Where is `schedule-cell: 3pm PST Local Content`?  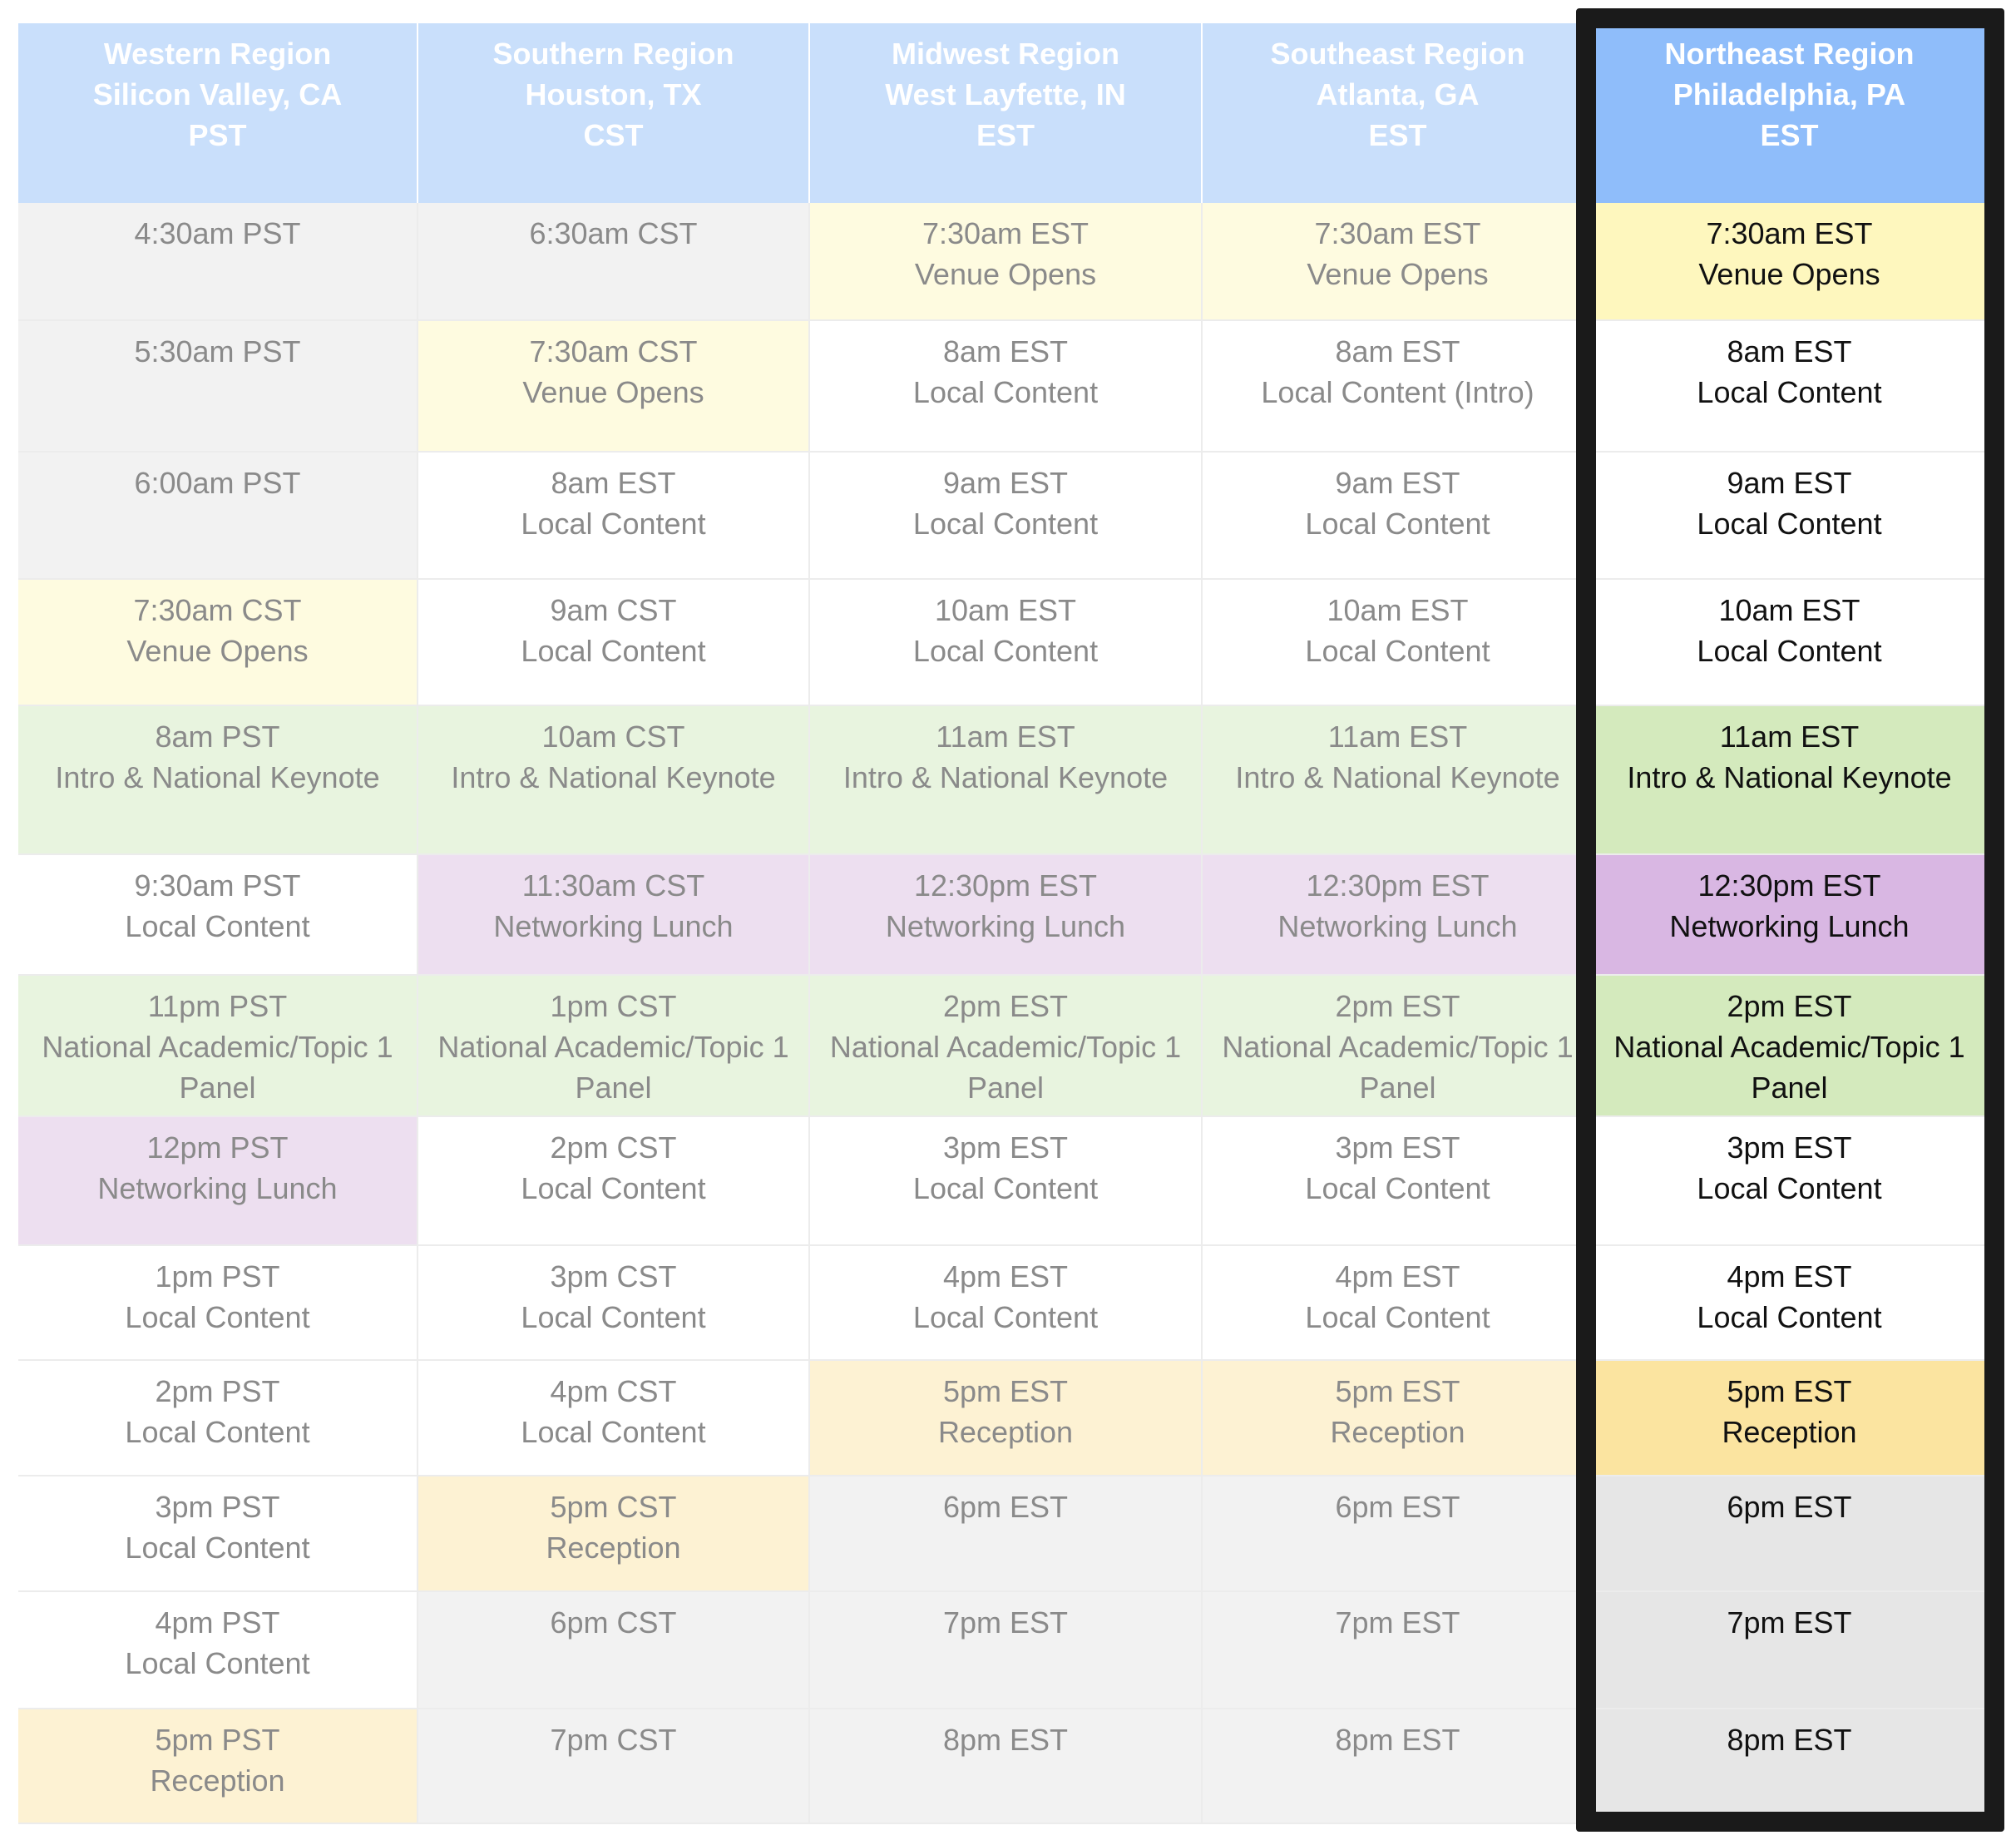 schedule-cell: 3pm PST Local Content is located at coordinates (218, 1534).